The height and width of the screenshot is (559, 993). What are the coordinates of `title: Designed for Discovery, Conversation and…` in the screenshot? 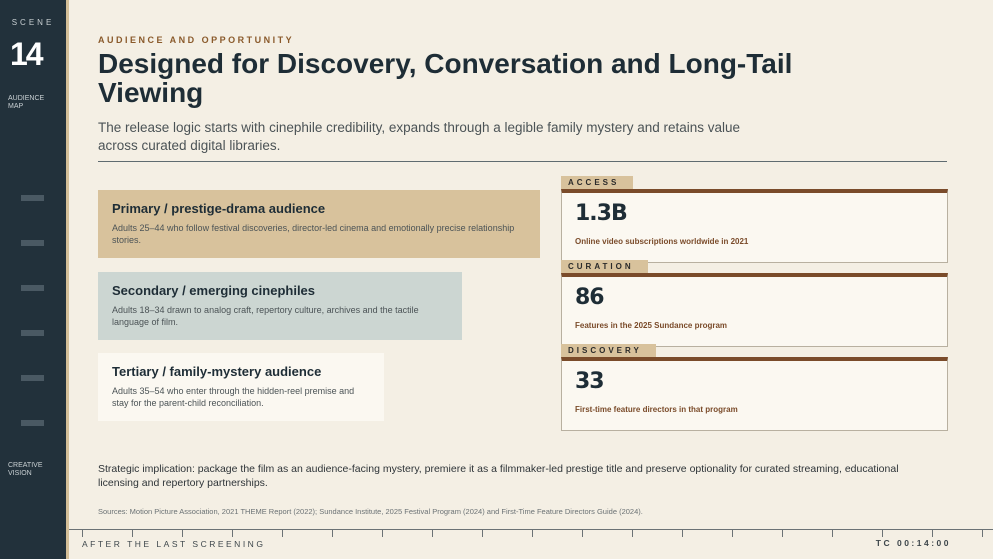 It's located at (445, 78).